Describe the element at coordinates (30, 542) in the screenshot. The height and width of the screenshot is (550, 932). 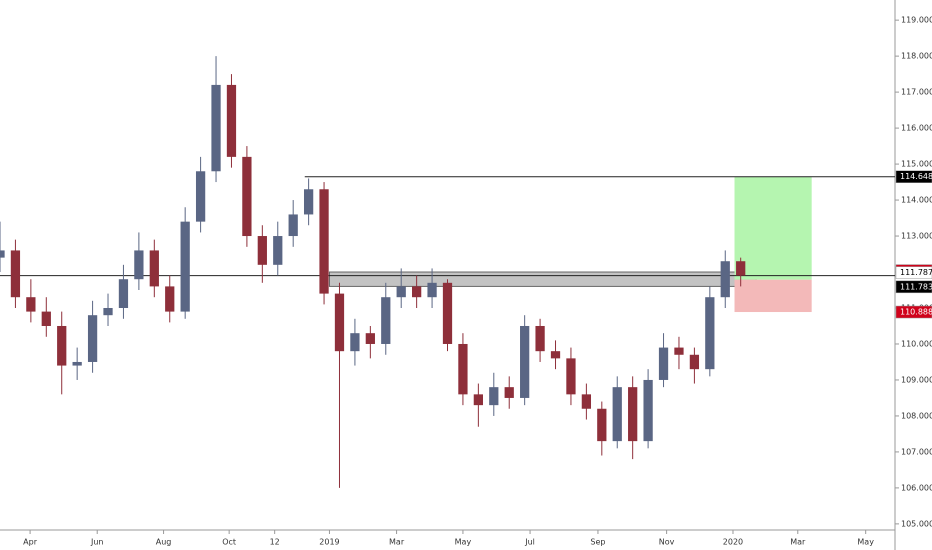
I see `x-tick-label: Apr` at that location.